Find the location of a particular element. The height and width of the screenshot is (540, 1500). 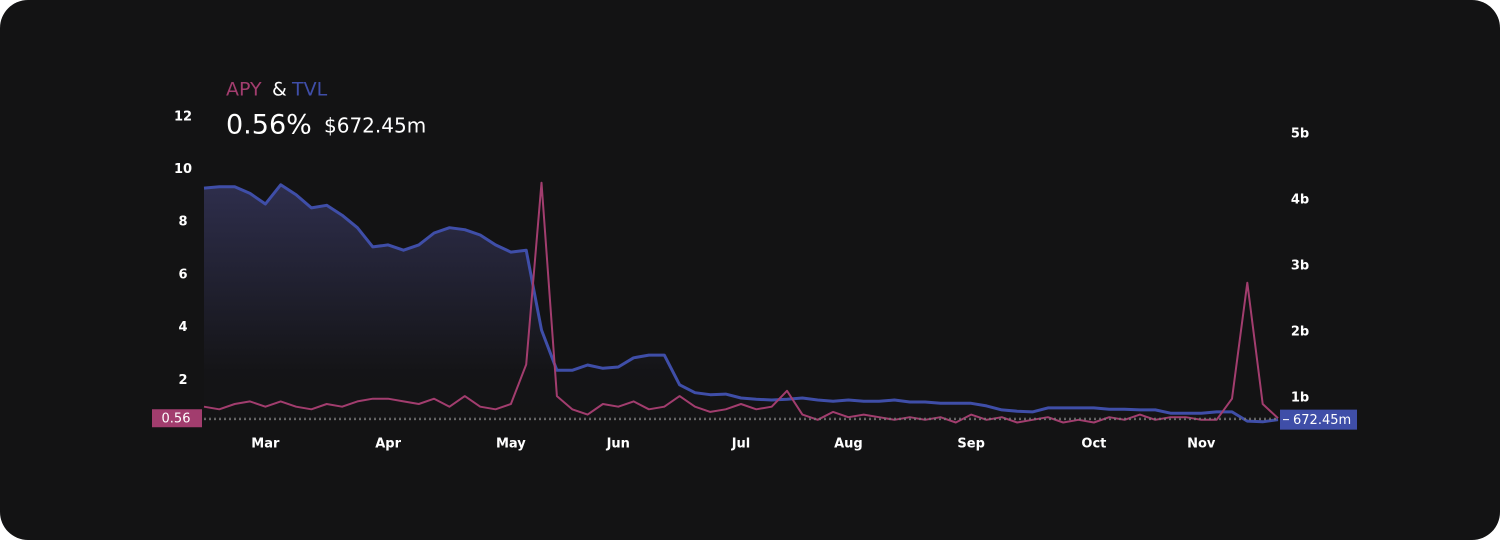

x-tick-label: Jul is located at coordinates (741, 444).